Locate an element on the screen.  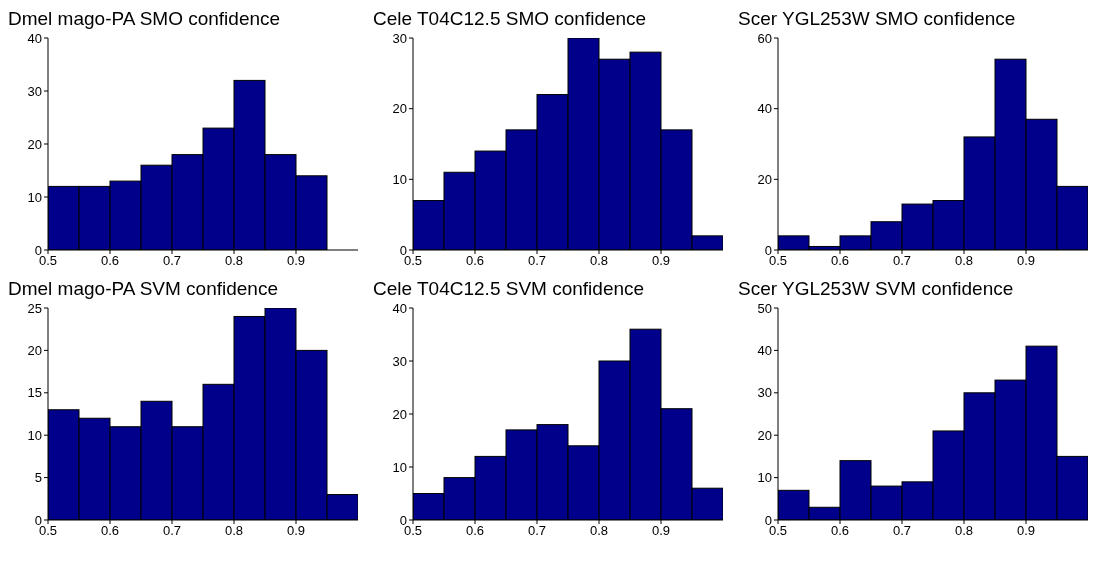
chart-title: Cele T04C12.5 SMO confidence is located at coordinates (510, 19).